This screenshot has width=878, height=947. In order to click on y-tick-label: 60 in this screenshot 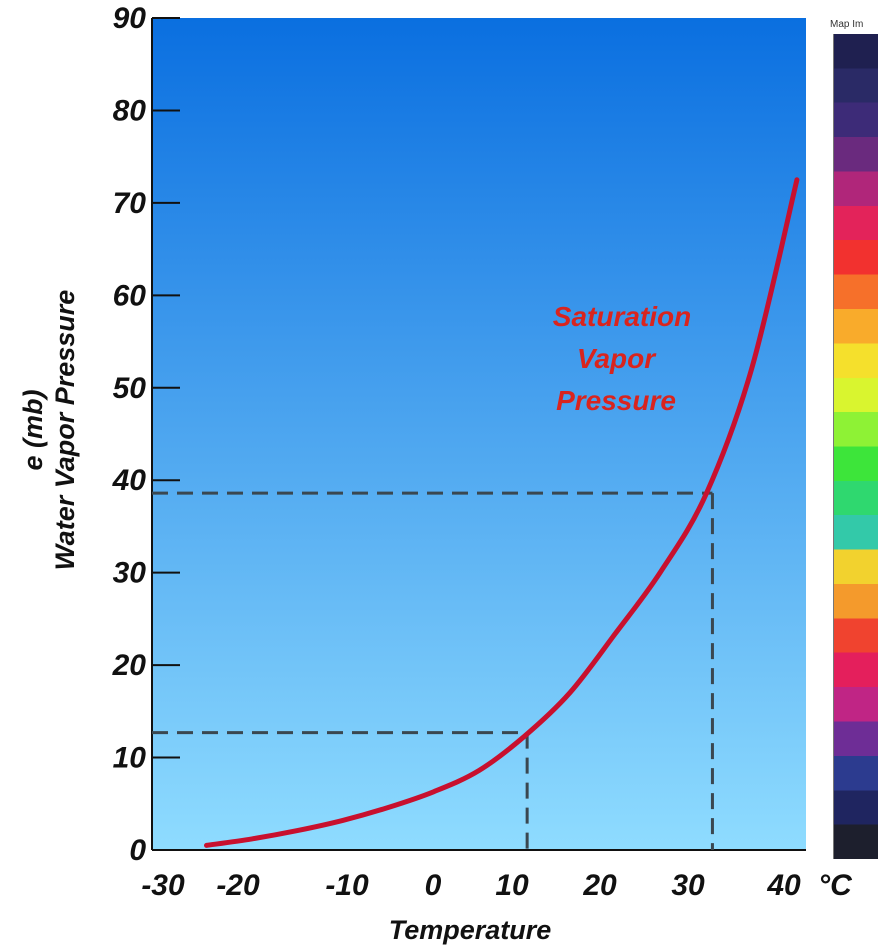, I will do `click(130, 295)`.